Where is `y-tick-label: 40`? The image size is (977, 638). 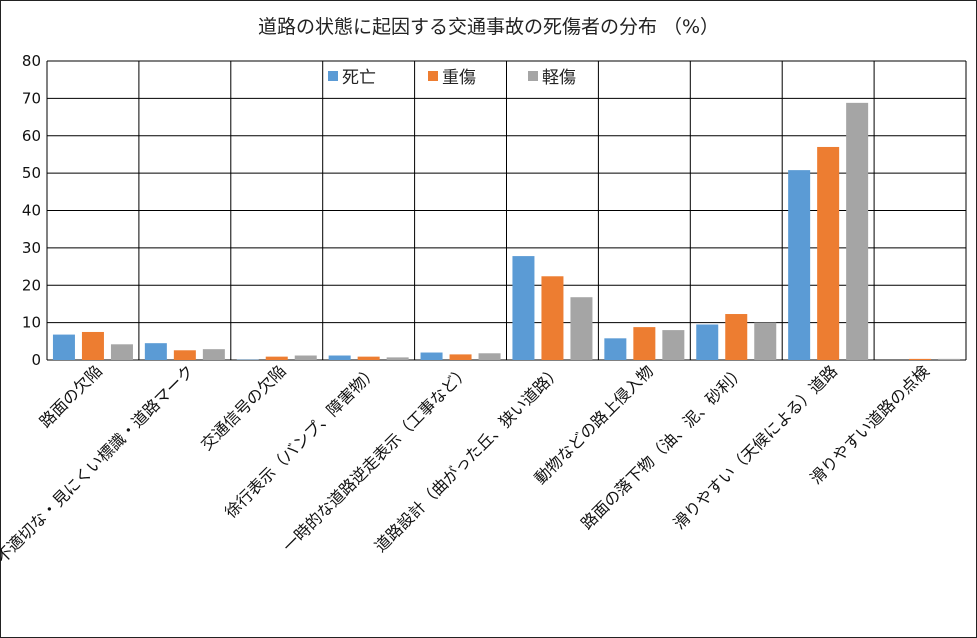 y-tick-label: 40 is located at coordinates (31, 211).